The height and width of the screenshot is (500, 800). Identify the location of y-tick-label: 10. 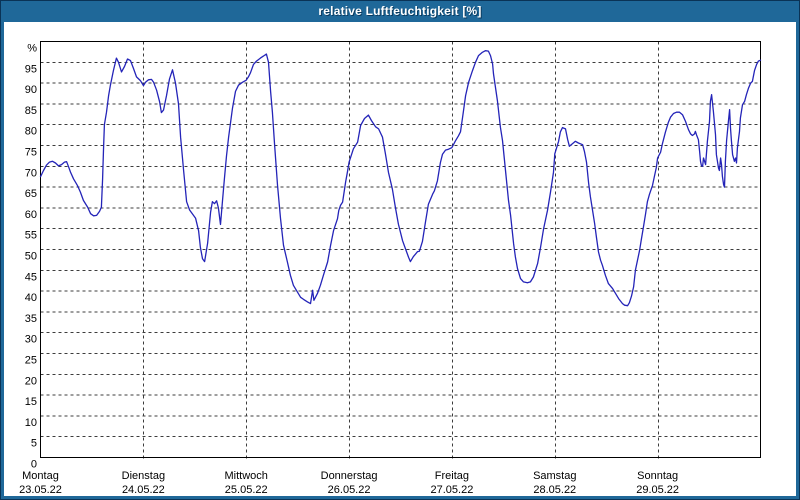
(31, 423).